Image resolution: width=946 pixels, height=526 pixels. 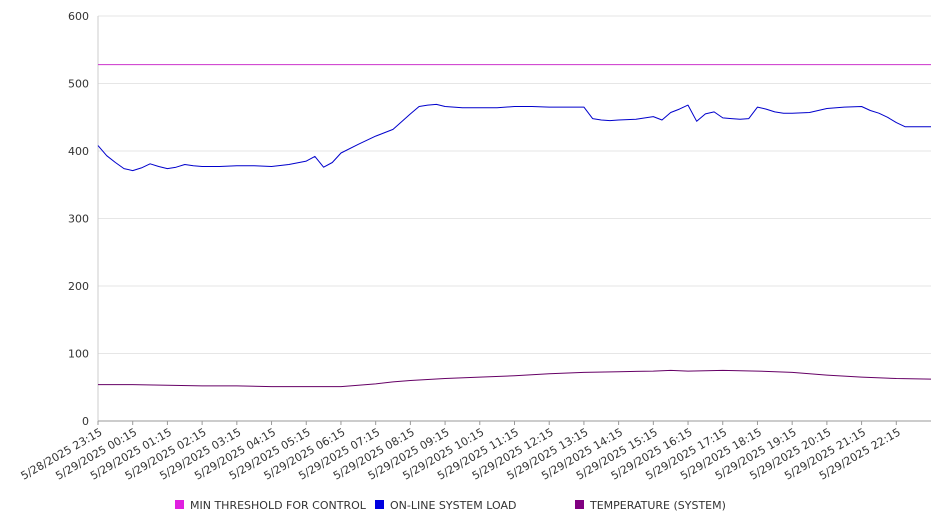 What do you see at coordinates (278, 505) in the screenshot?
I see `legend-label: MIN THRESHOLD FOR CONTROL` at bounding box center [278, 505].